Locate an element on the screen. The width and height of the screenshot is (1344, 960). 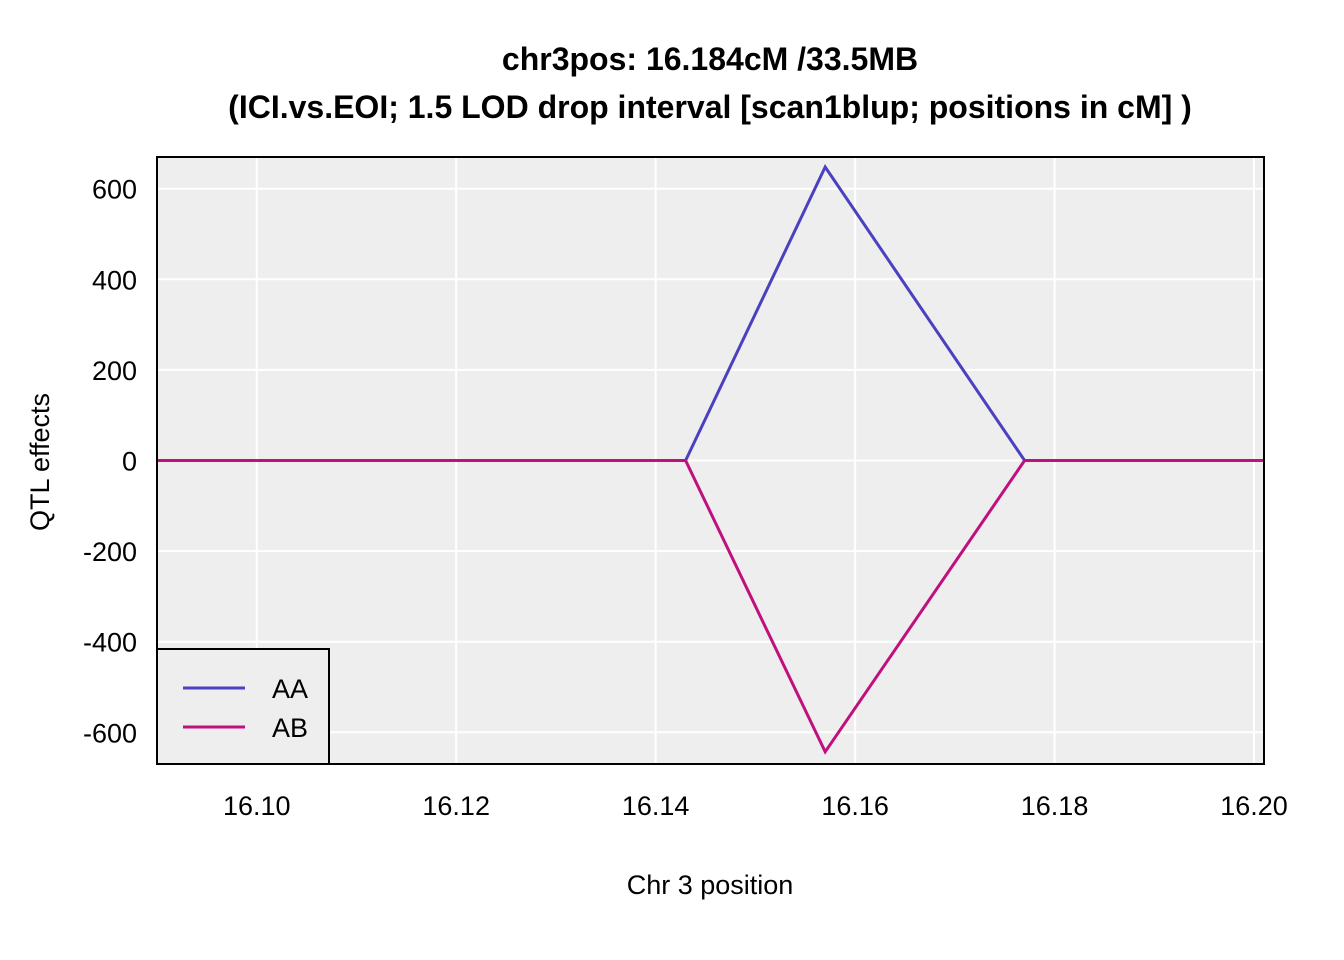
y-tick-label: -600 is located at coordinates (110, 733).